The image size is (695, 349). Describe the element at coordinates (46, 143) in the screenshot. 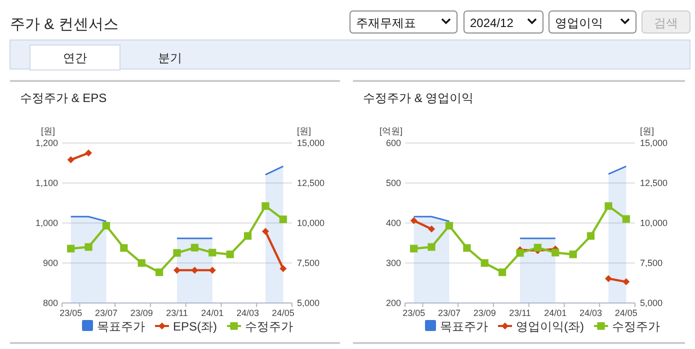

I see `y-tick-label: 1,200` at that location.